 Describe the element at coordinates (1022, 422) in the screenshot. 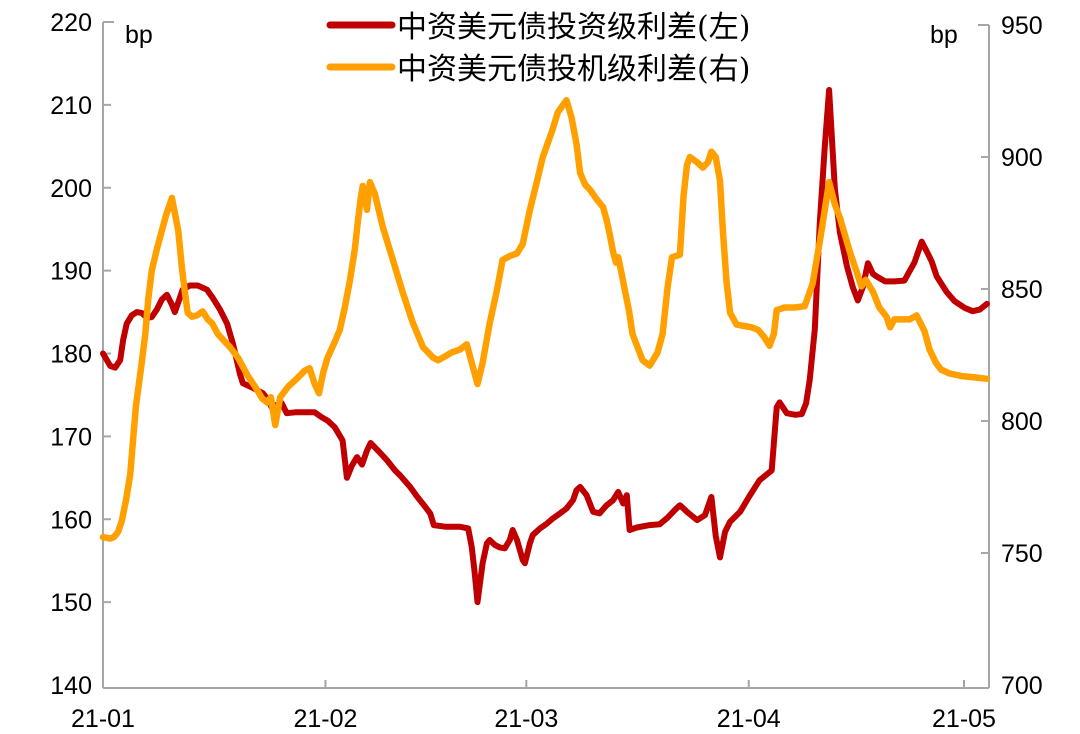

I see `right-axis-tick-label: 800` at that location.